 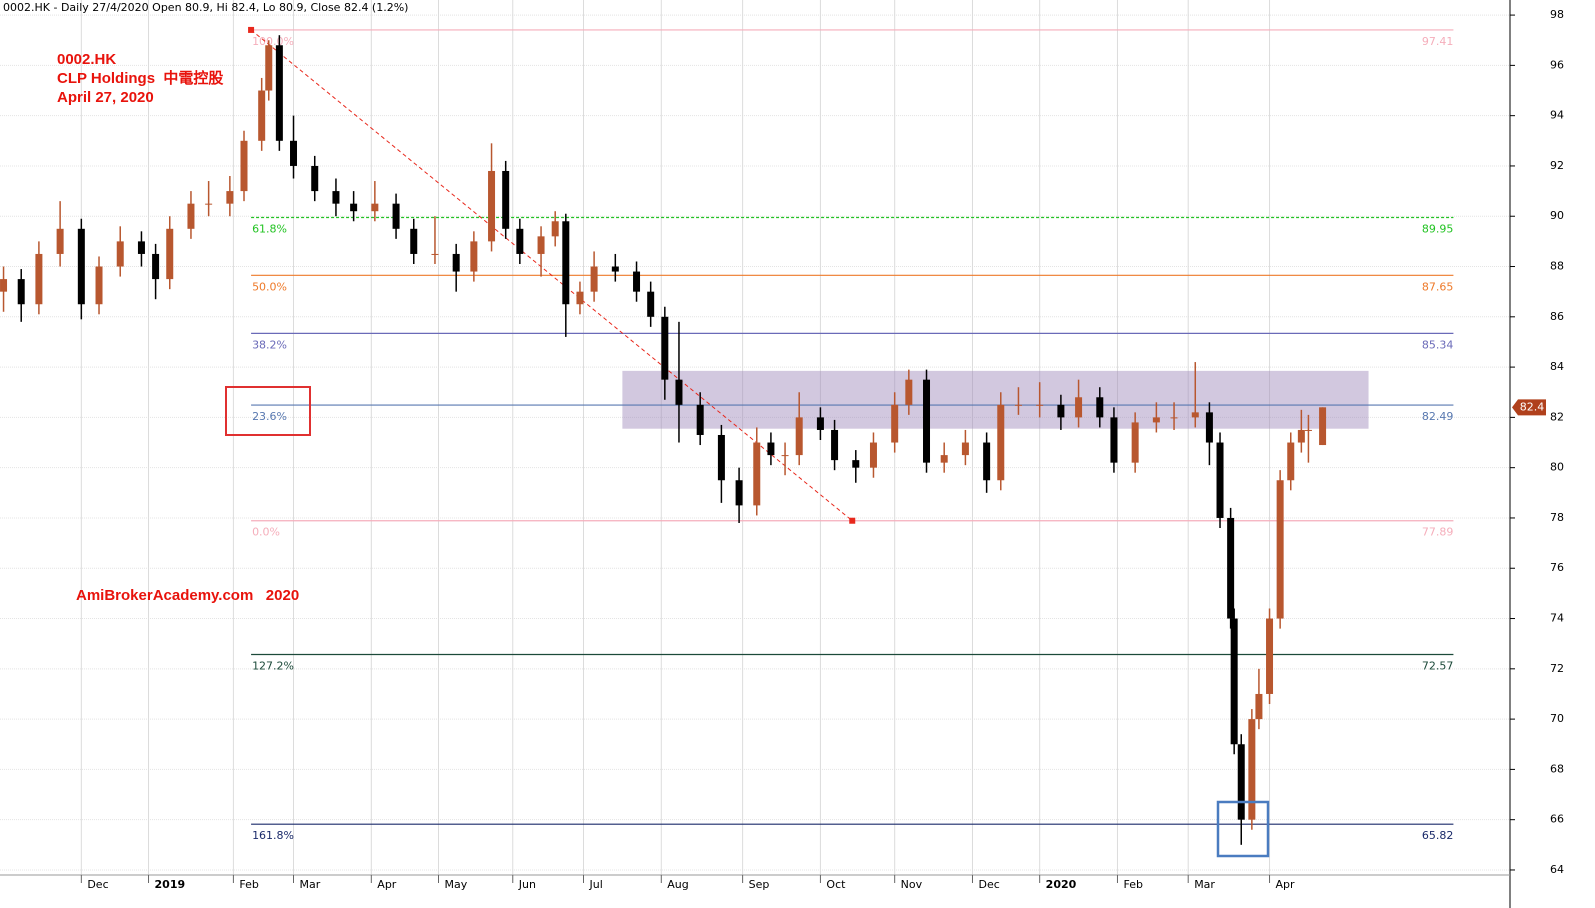 What do you see at coordinates (1204, 884) in the screenshot?
I see `x-tick-label: Mar` at bounding box center [1204, 884].